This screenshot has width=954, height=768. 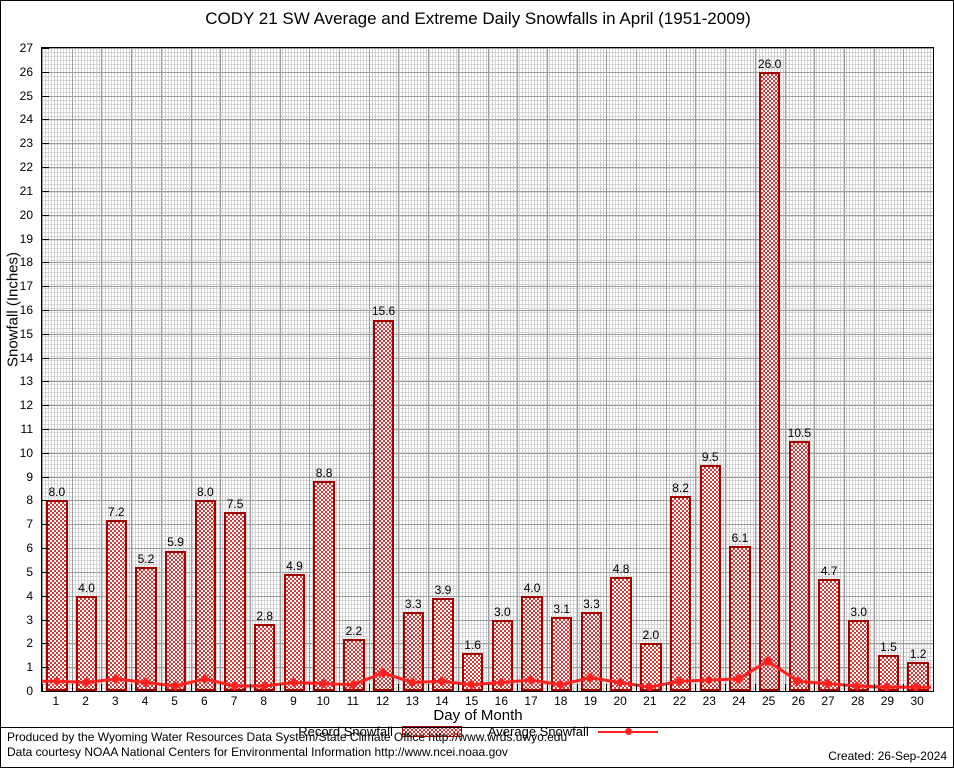 What do you see at coordinates (431, 731) in the screenshot?
I see `legend-swatch-record-hatch` at bounding box center [431, 731].